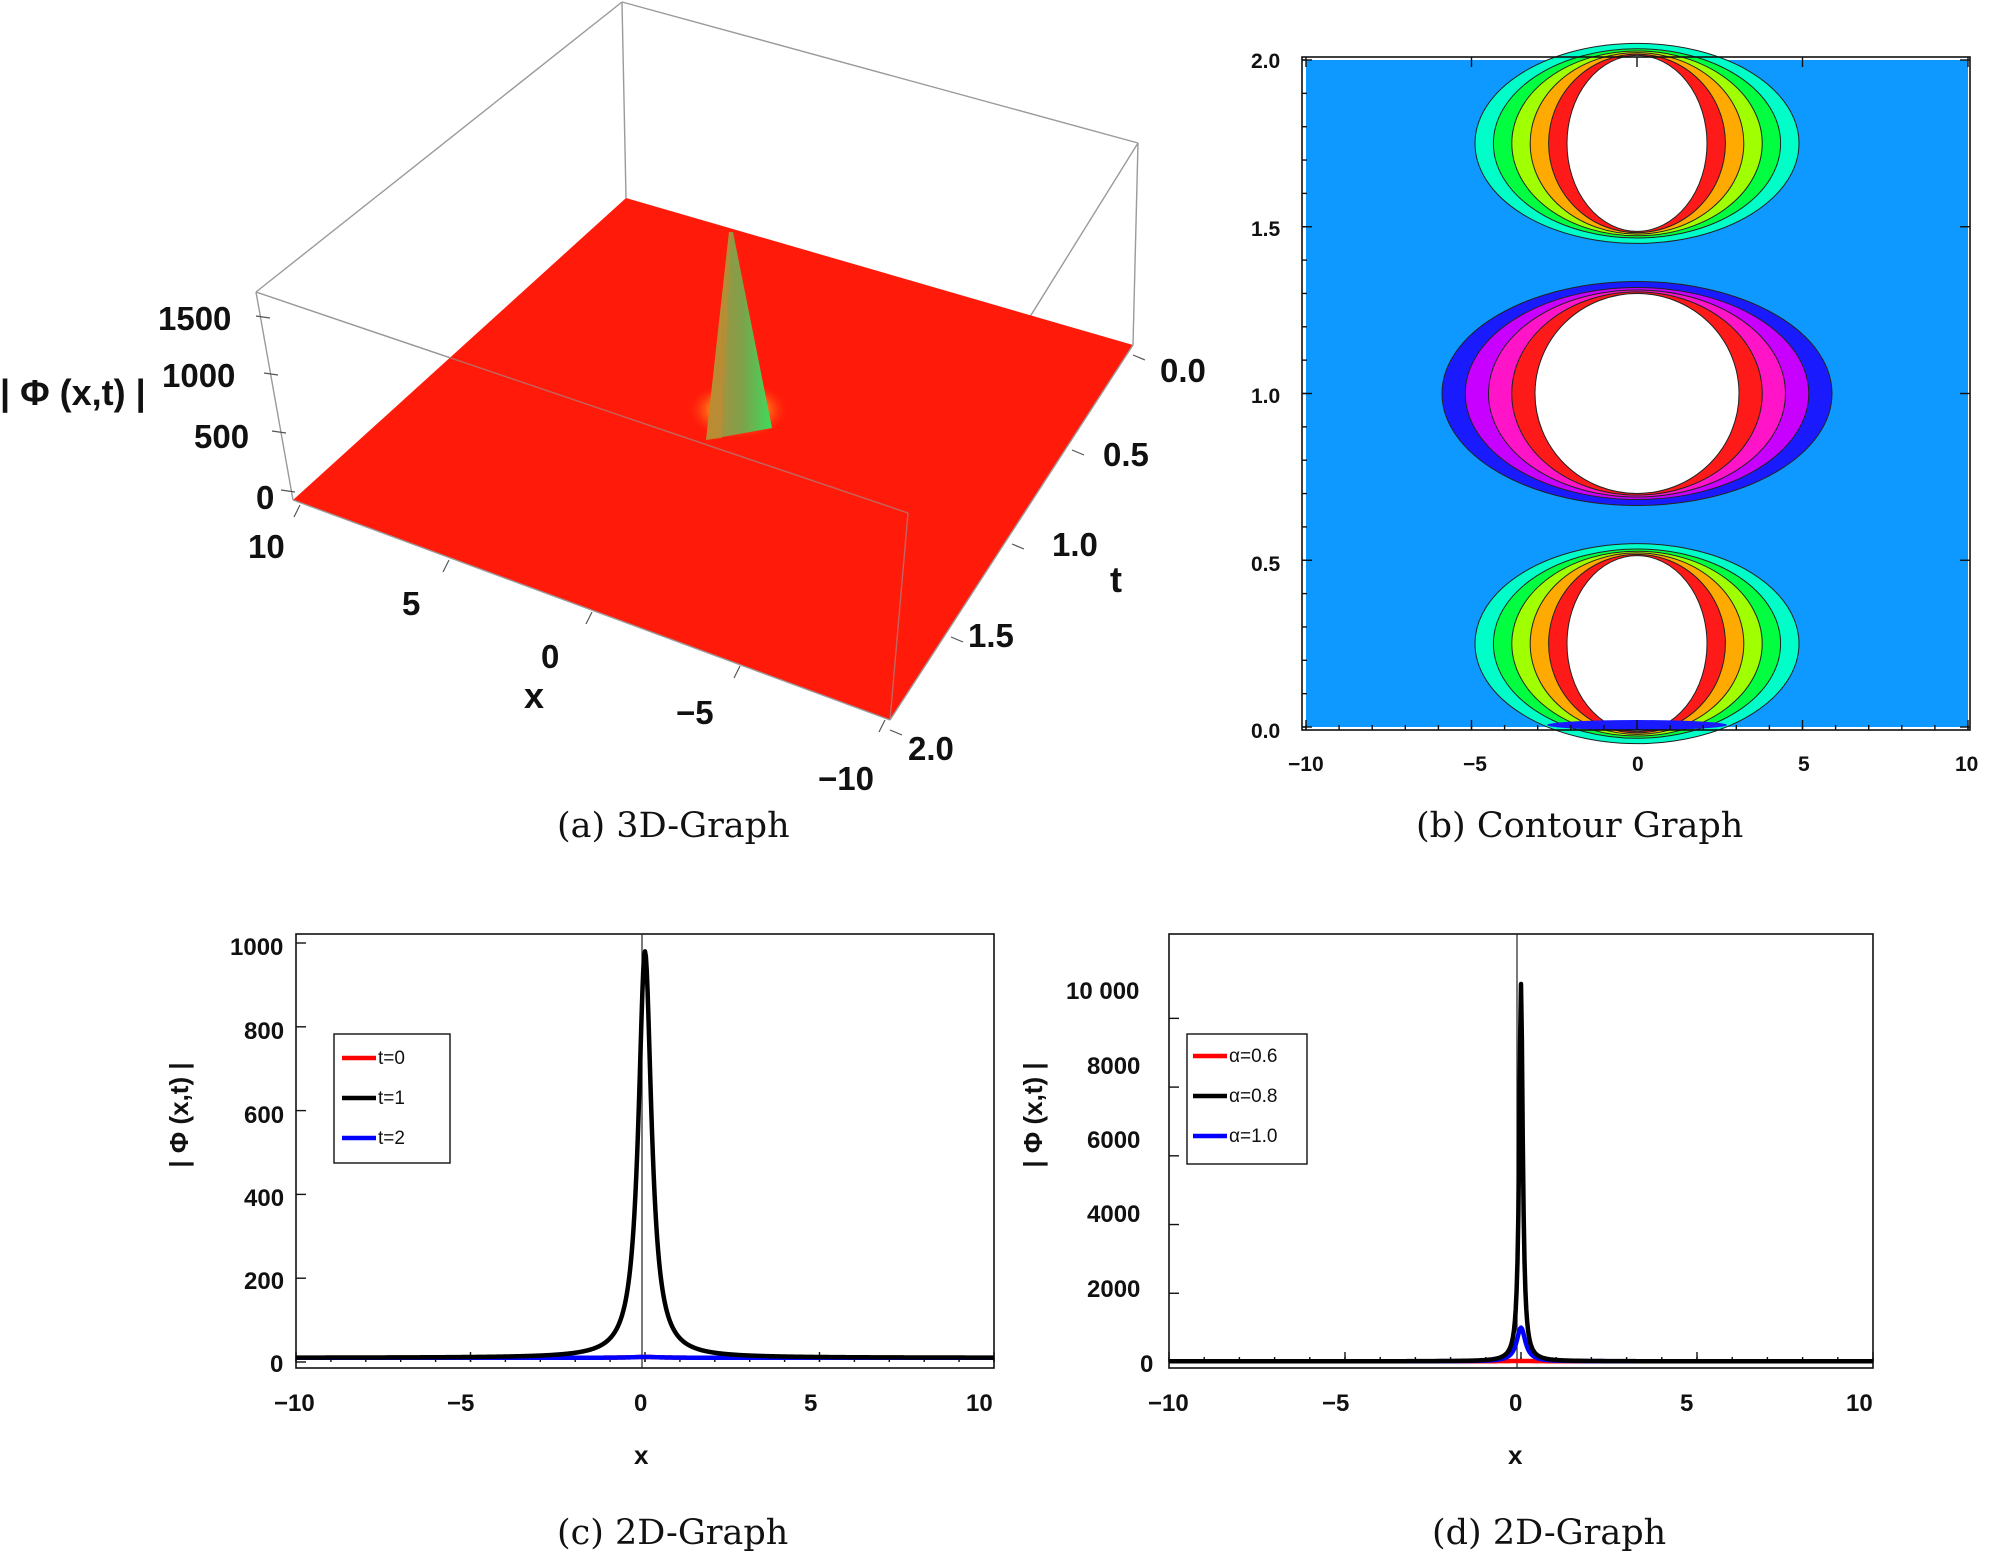 Image resolution: width=1989 pixels, height=1556 pixels. Describe the element at coordinates (1265, 731) in the screenshot. I see `y-tick-label: 0.0` at that location.